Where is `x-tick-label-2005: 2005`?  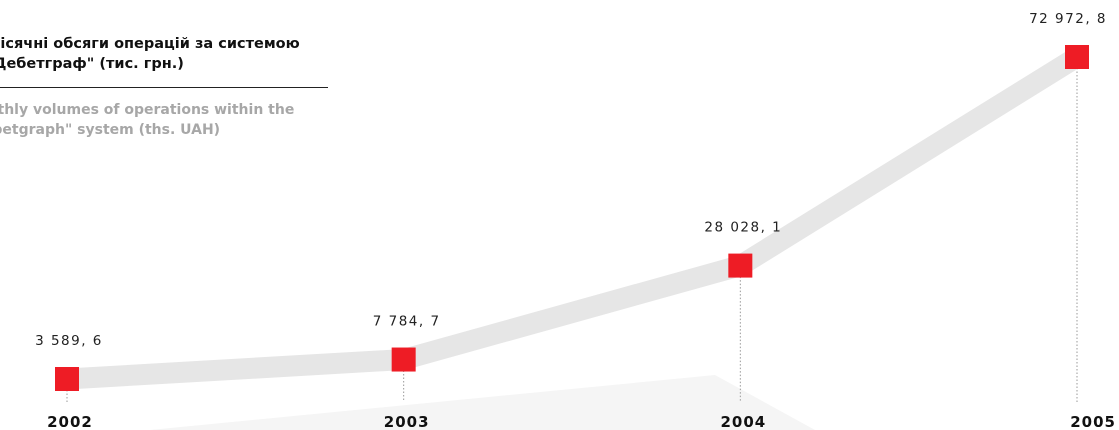 x-tick-label-2005: 2005 is located at coordinates (1093, 421).